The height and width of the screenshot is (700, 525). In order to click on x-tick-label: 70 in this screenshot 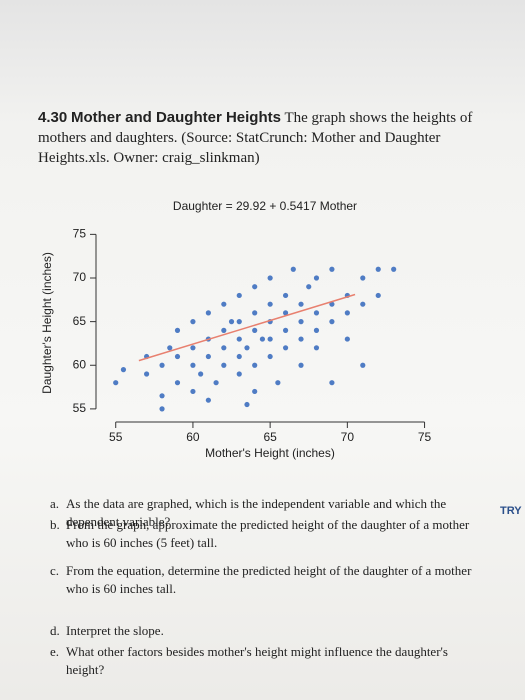, I will do `click(348, 437)`.